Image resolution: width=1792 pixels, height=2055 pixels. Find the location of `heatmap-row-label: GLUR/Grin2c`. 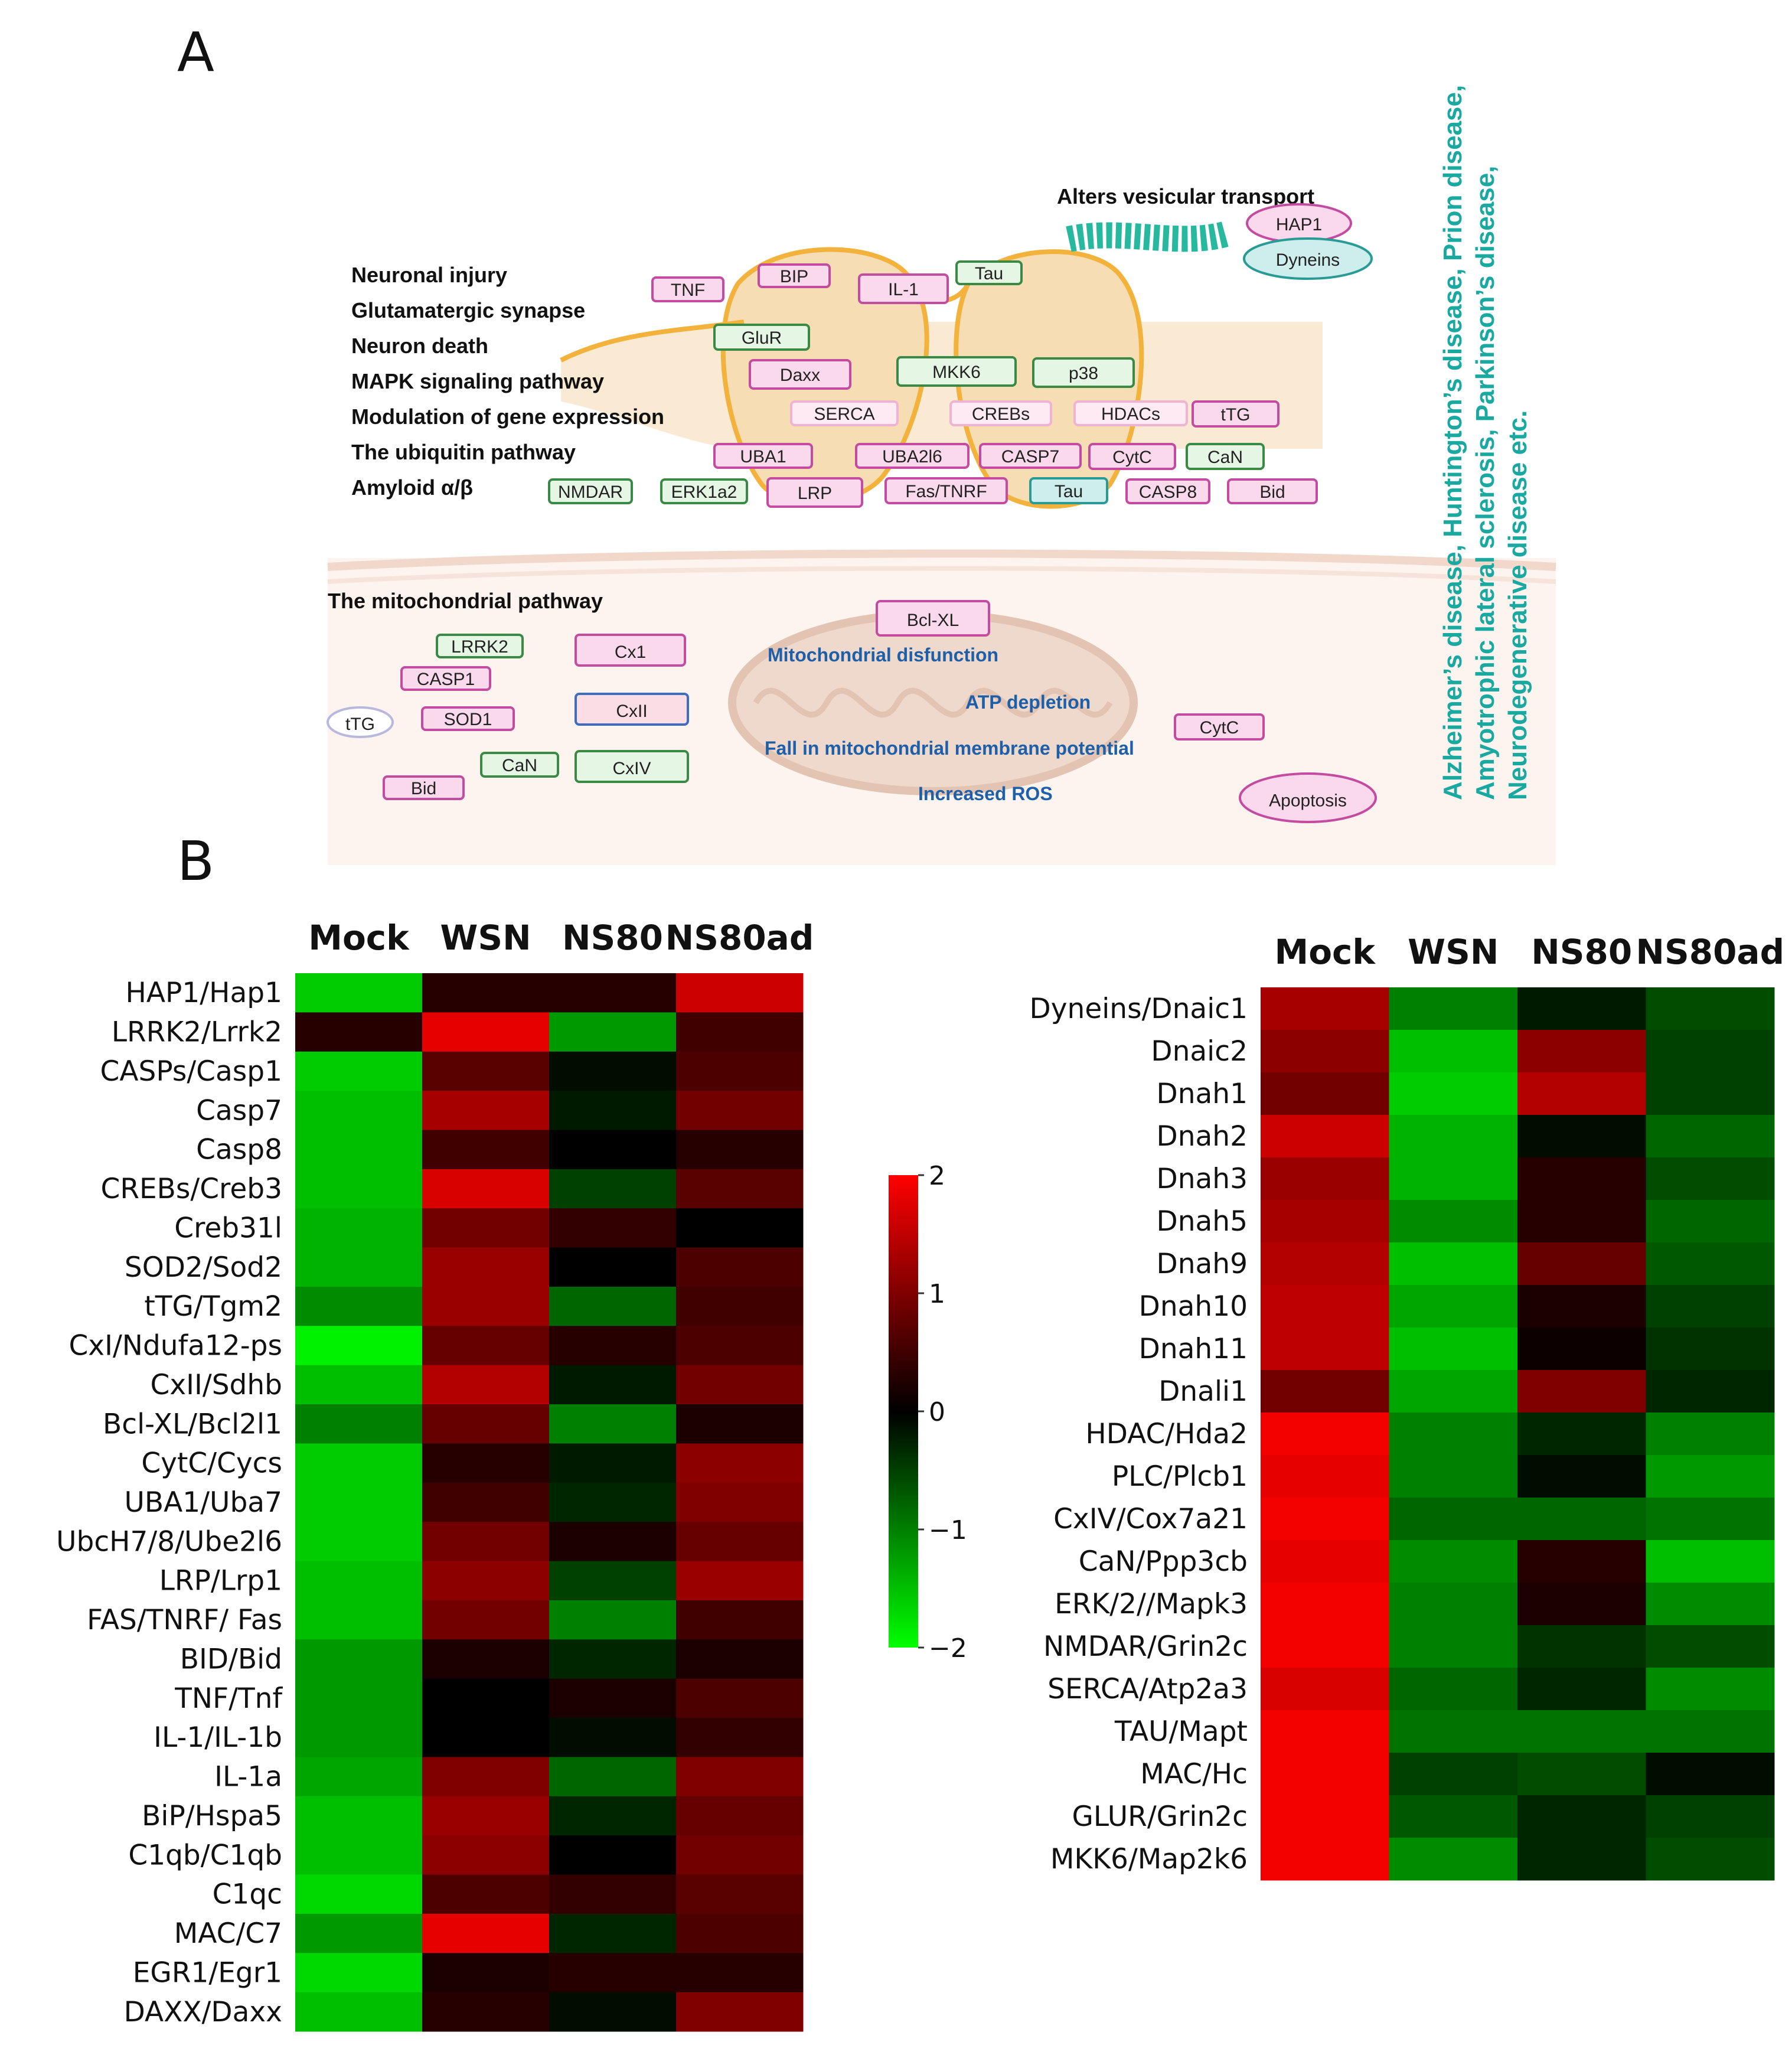

heatmap-row-label: GLUR/Grin2c is located at coordinates (1160, 1817).